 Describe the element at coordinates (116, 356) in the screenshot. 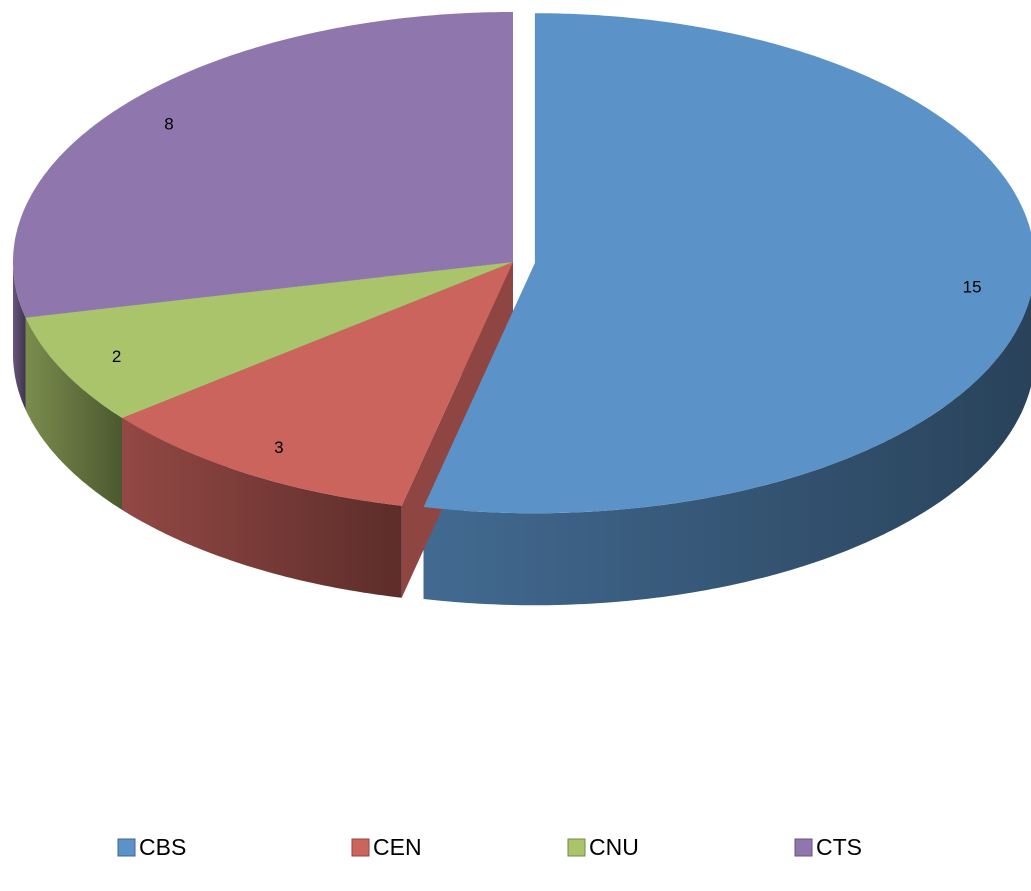

I see `data-label: 2` at that location.